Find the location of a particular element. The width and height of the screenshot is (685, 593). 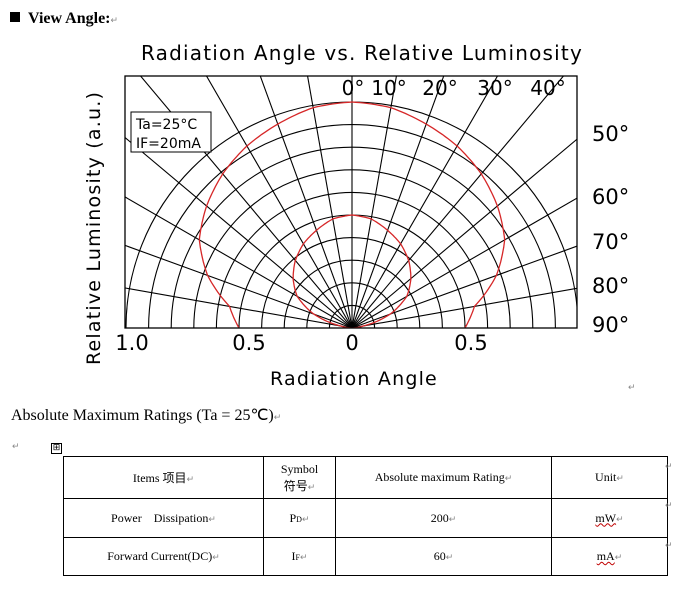

angle-label: 10° is located at coordinates (388, 88).